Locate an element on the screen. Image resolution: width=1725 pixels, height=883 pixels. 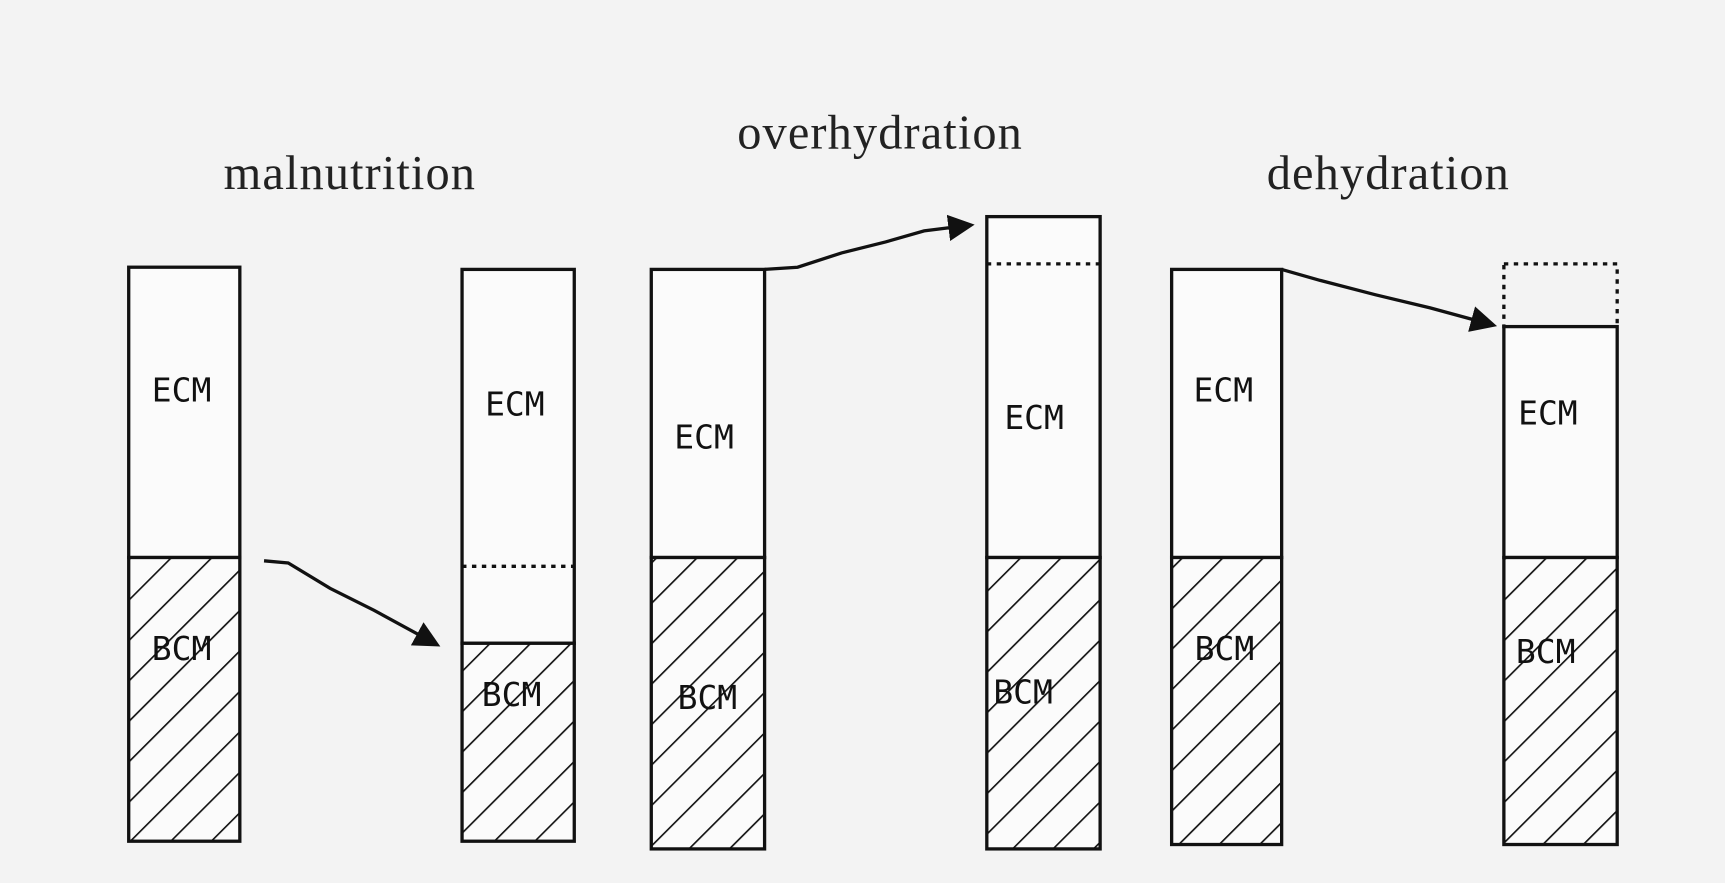
previous-level is located at coordinates (1560, 295).